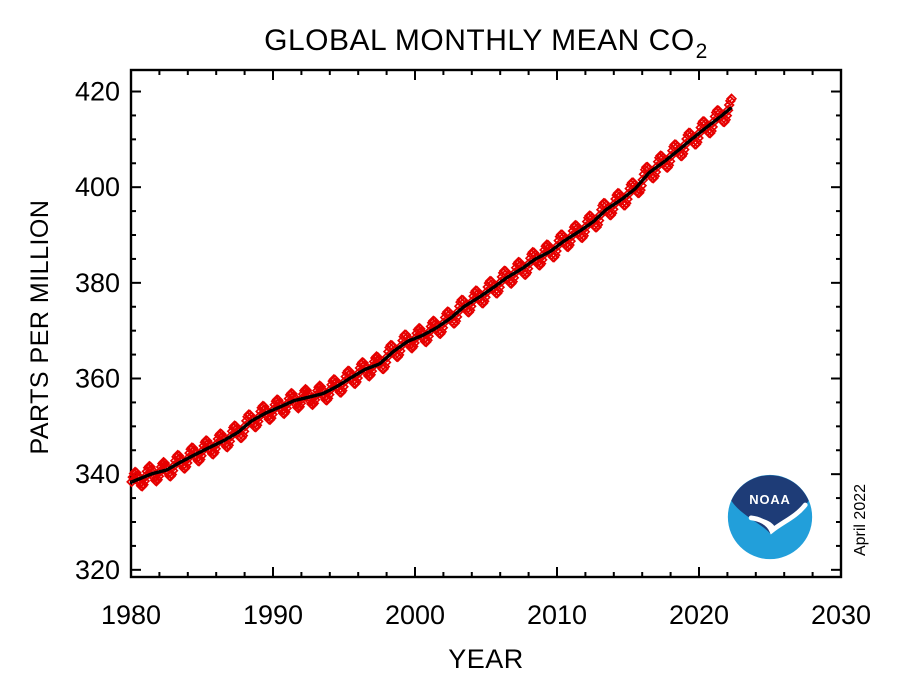  What do you see at coordinates (97, 379) in the screenshot?
I see `y-tick-label: 360` at bounding box center [97, 379].